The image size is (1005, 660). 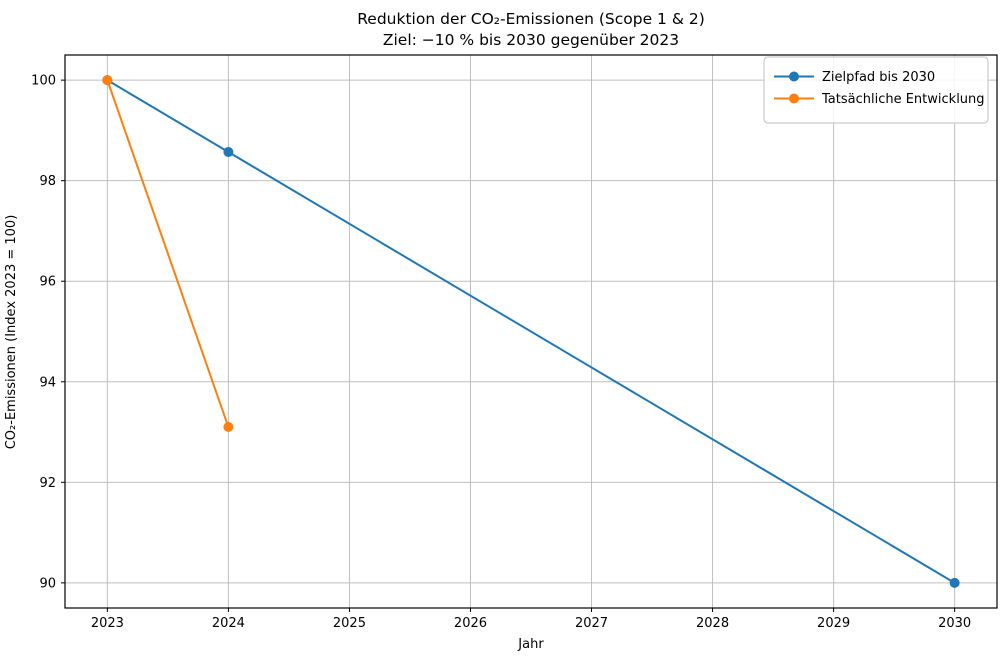 I want to click on legend-entry: Zielpfad bis 2030, so click(x=854, y=77).